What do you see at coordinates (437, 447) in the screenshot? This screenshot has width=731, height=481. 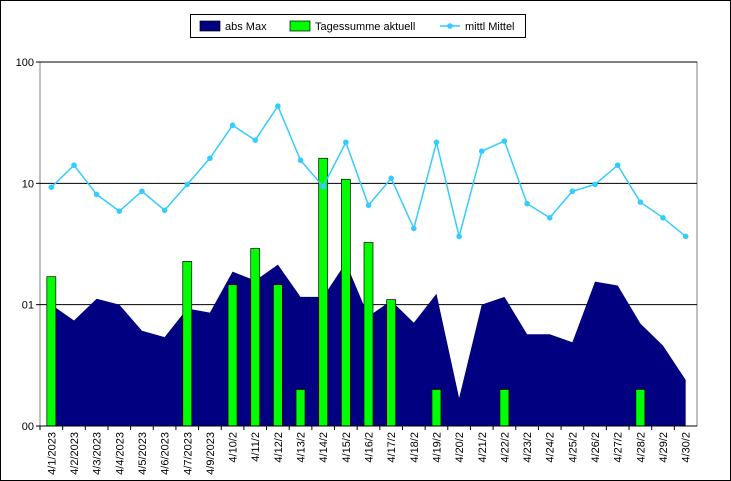 I see `x-tick-label: 4/19/2` at bounding box center [437, 447].